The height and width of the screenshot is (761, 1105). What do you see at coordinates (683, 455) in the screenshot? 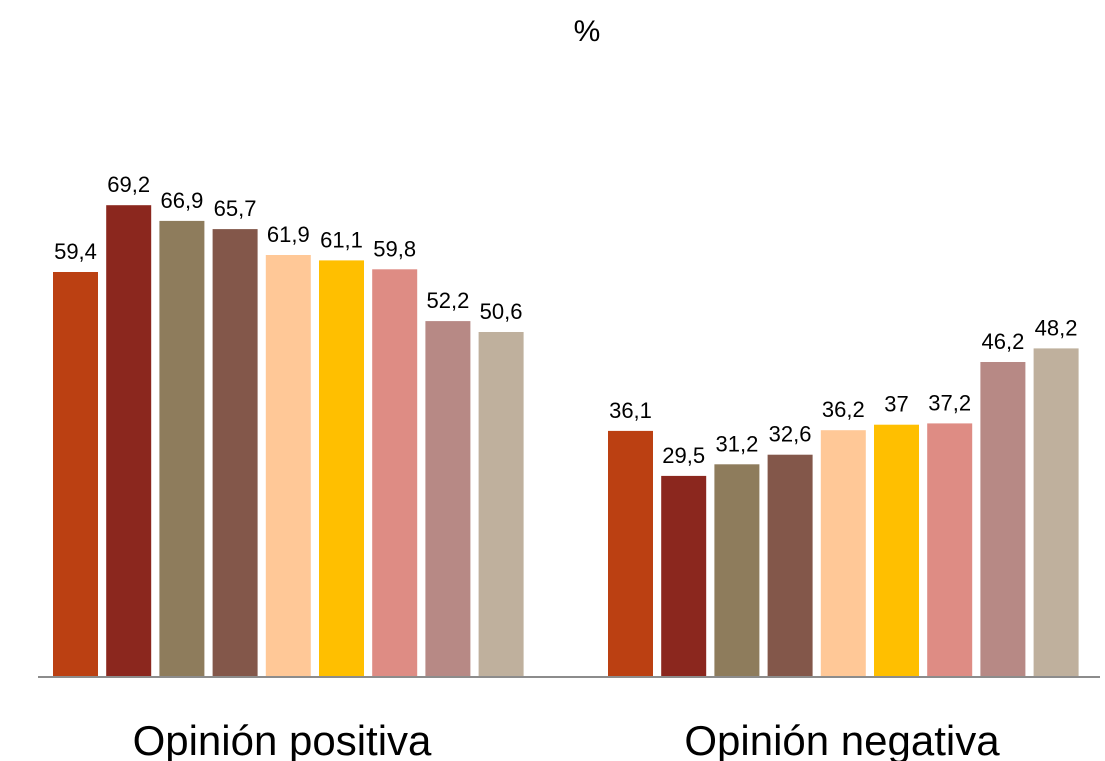
I see `data-label: 29,5` at bounding box center [683, 455].